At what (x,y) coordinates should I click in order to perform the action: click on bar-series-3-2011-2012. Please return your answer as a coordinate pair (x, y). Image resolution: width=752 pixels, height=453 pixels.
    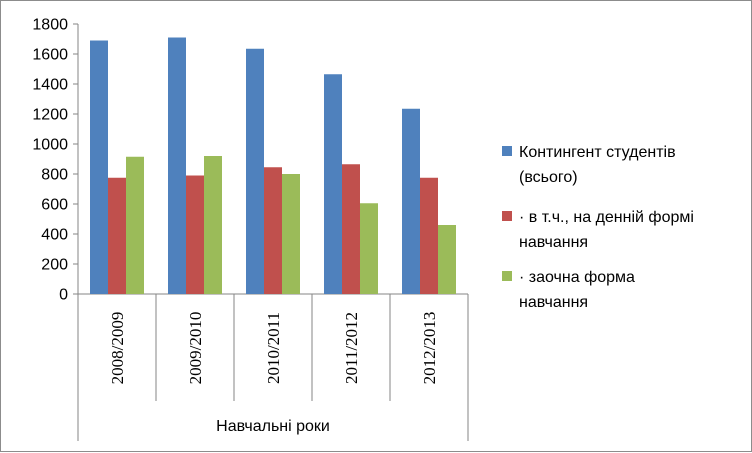
    Looking at the image, I should click on (369, 248).